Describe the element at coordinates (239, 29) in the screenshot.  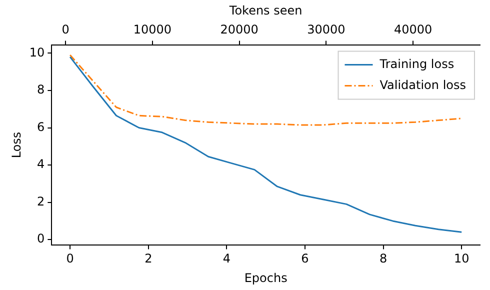
I see `x2-tick-label: 20000` at that location.